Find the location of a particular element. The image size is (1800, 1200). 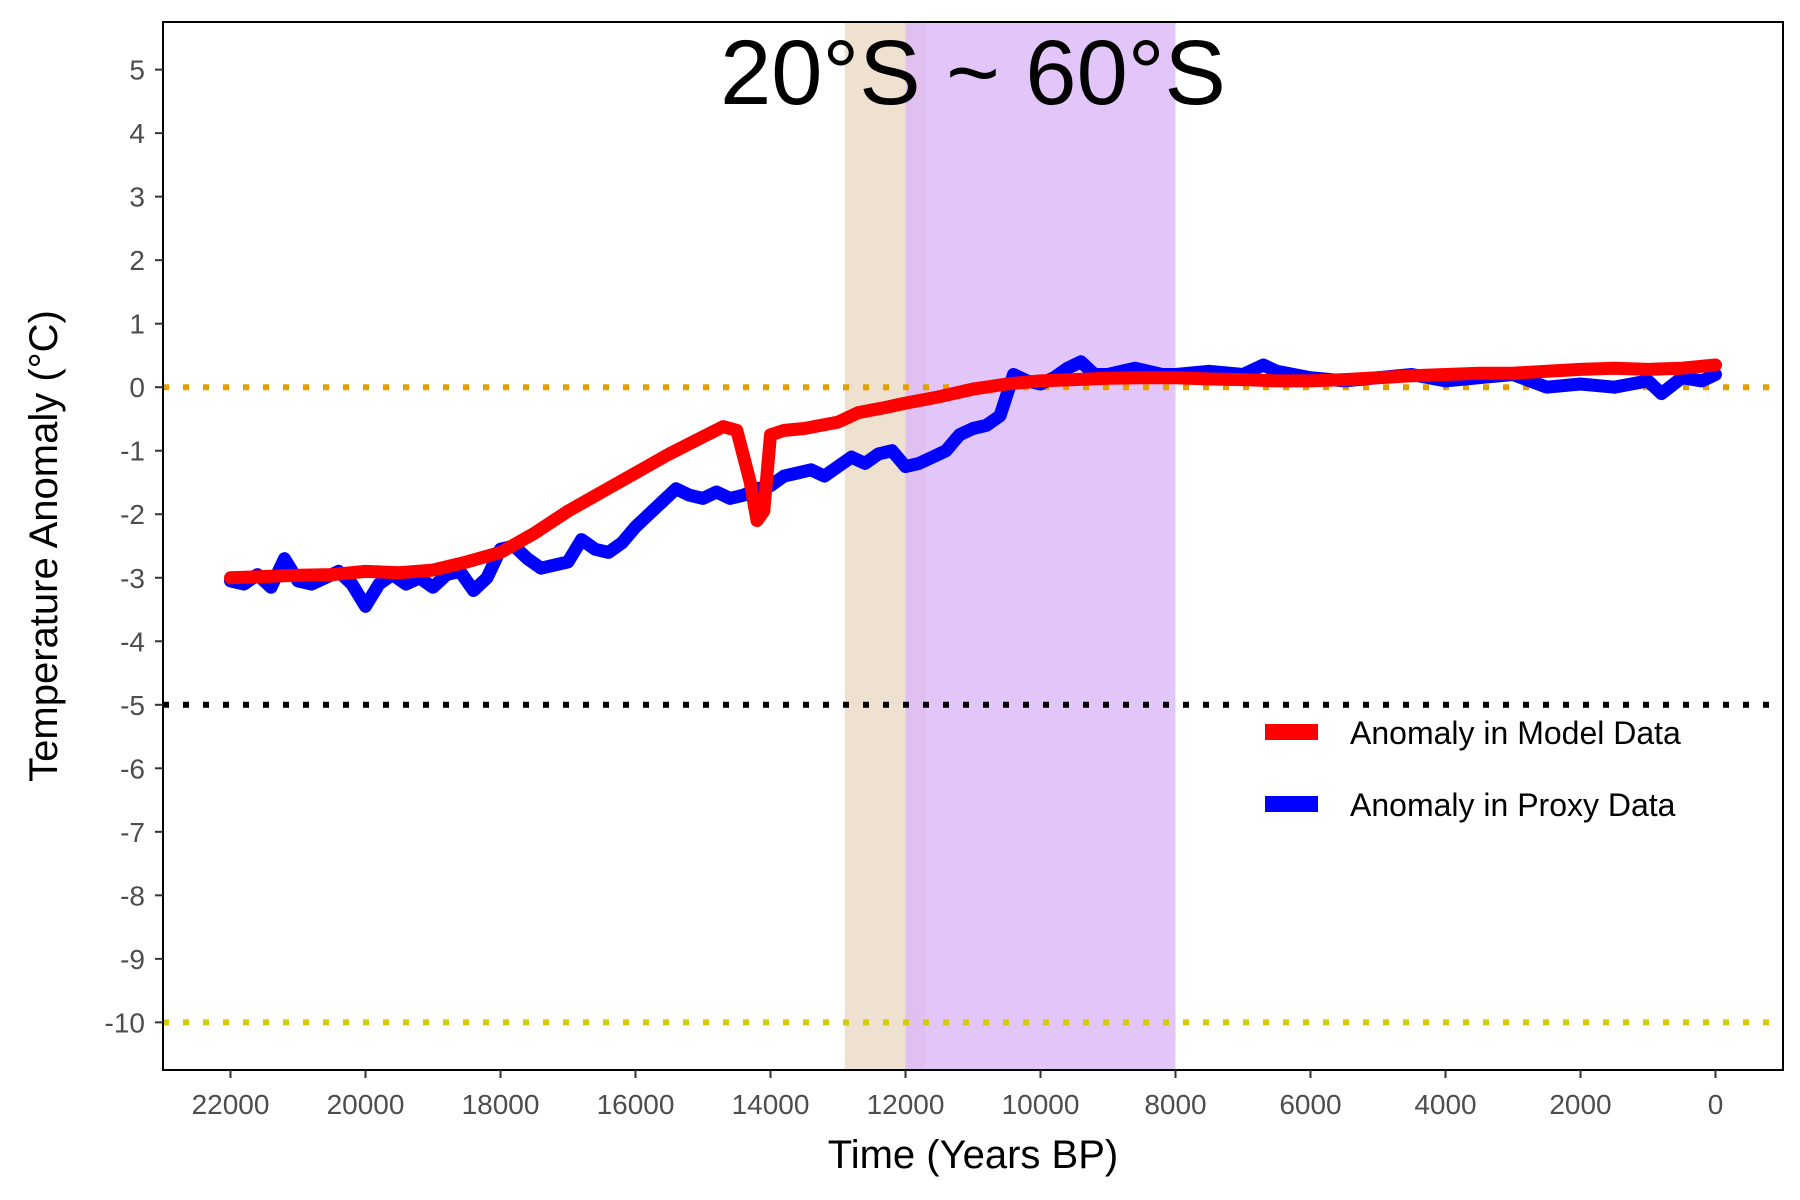

y-tick-label: 2 is located at coordinates (137, 260).